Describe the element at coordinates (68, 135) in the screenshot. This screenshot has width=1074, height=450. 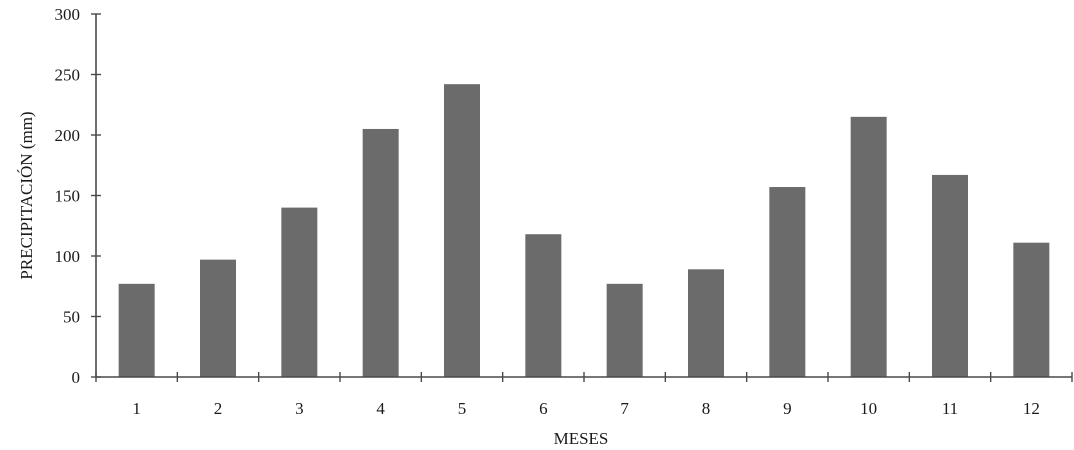
I see `y-tick-label-200: 200` at that location.